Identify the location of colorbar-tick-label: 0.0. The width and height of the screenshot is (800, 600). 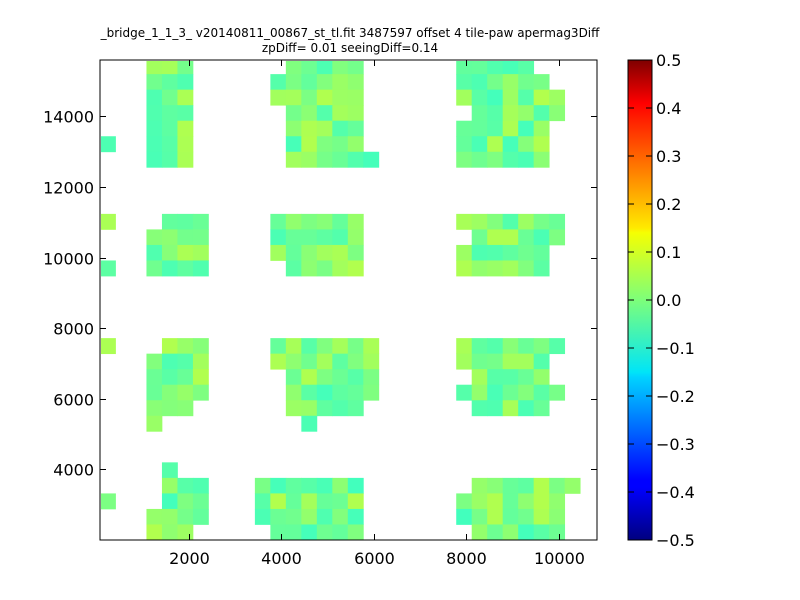
(668, 300).